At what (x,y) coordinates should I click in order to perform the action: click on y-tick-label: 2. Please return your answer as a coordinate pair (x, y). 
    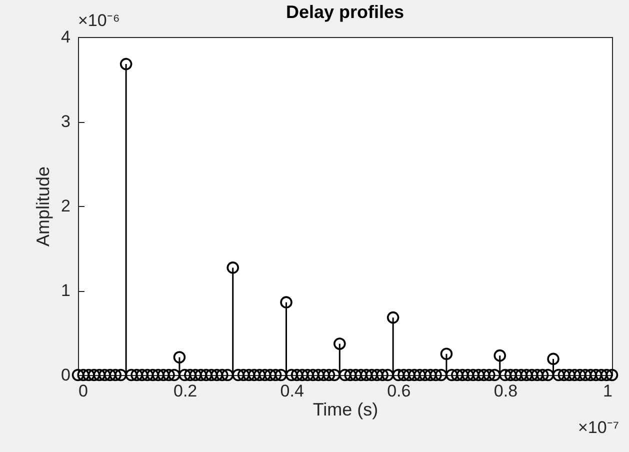
    Looking at the image, I should click on (65, 206).